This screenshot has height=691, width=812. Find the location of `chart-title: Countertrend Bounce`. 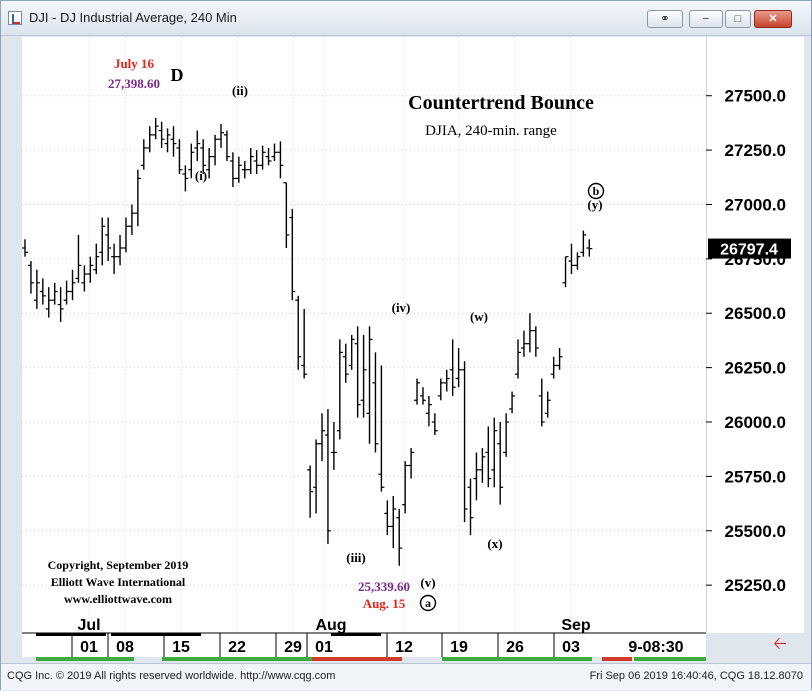

chart-title: Countertrend Bounce is located at coordinates (501, 103).